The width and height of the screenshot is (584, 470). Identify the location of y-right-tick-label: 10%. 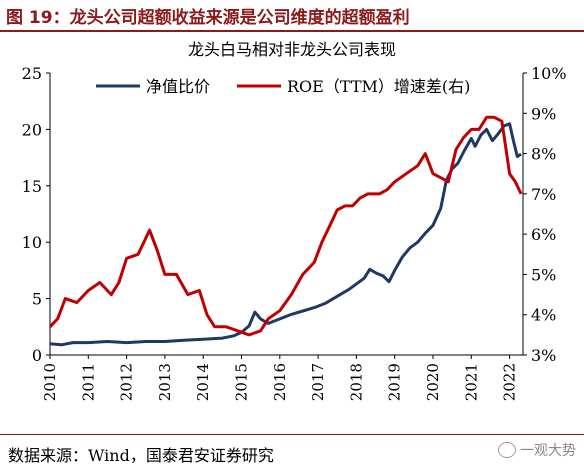
(549, 73).